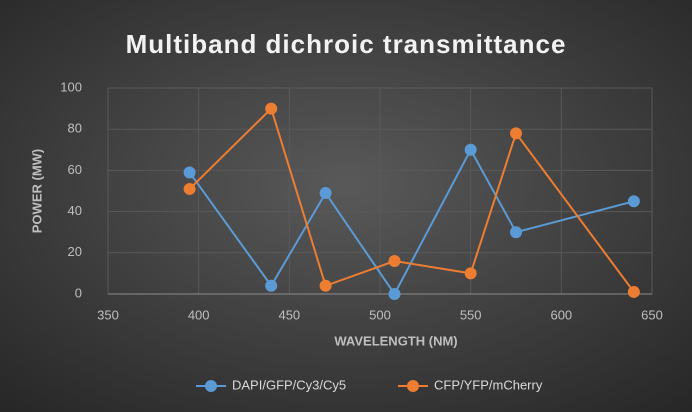 The image size is (692, 412). Describe the element at coordinates (346, 44) in the screenshot. I see `chart-title: Multiband dichroic transmittance` at that location.